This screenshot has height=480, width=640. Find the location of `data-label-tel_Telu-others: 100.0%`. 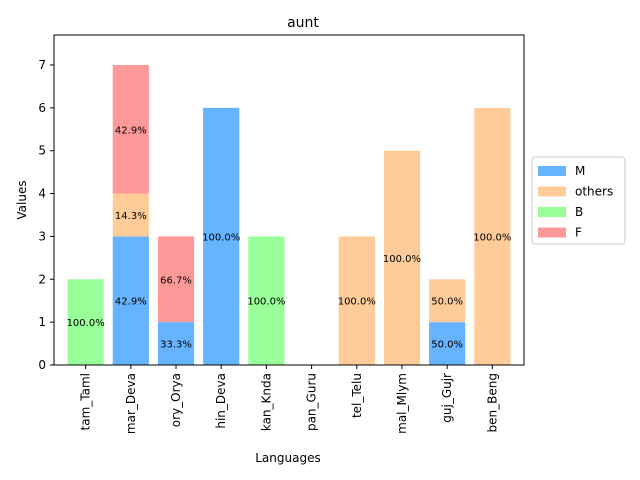

data-label-tel_Telu-others: 100.0% is located at coordinates (357, 302).